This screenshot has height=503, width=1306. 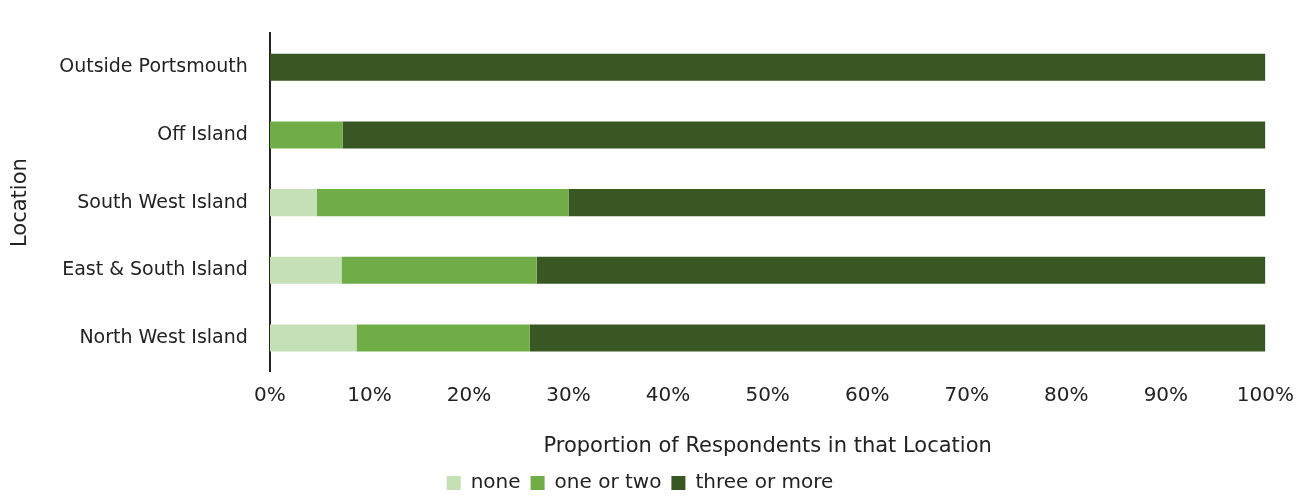 I want to click on y-tick-label: East & South Island, so click(x=155, y=268).